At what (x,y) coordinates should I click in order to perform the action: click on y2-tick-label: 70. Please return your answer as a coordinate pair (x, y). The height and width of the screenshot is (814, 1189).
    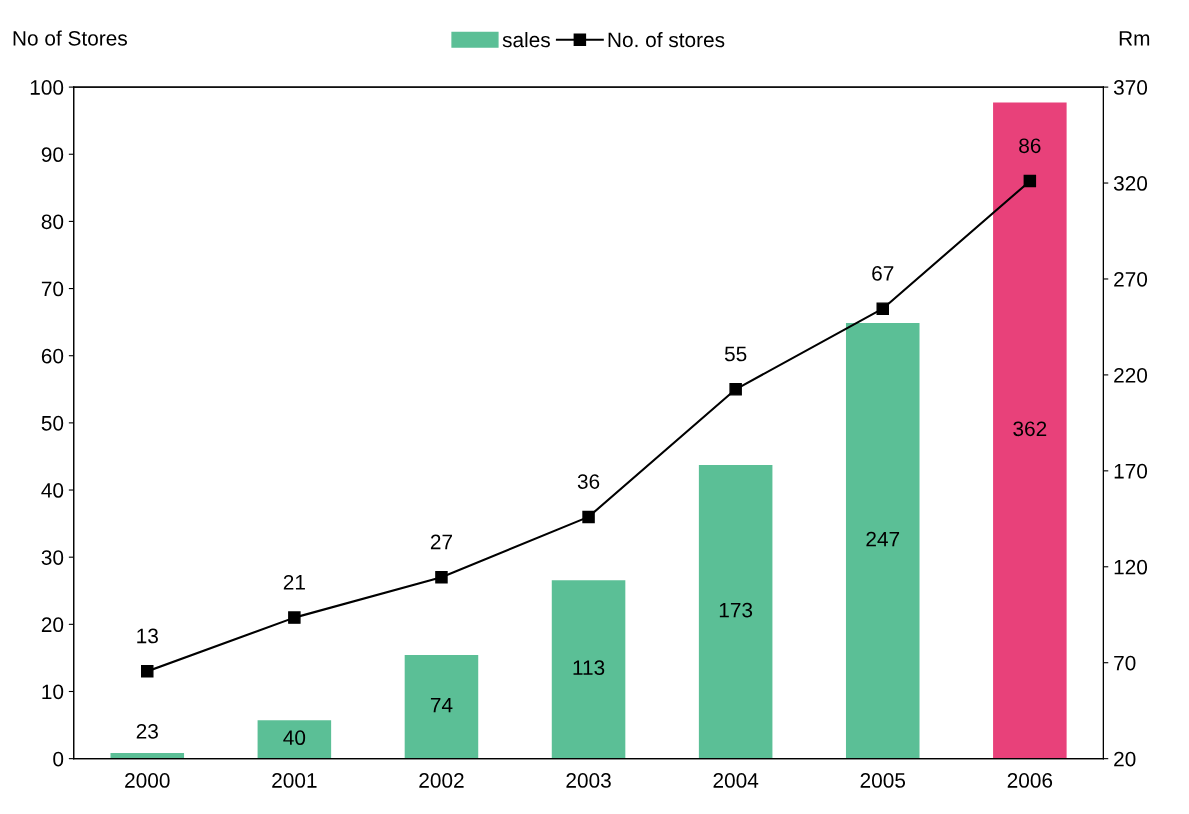
    Looking at the image, I should click on (1125, 663).